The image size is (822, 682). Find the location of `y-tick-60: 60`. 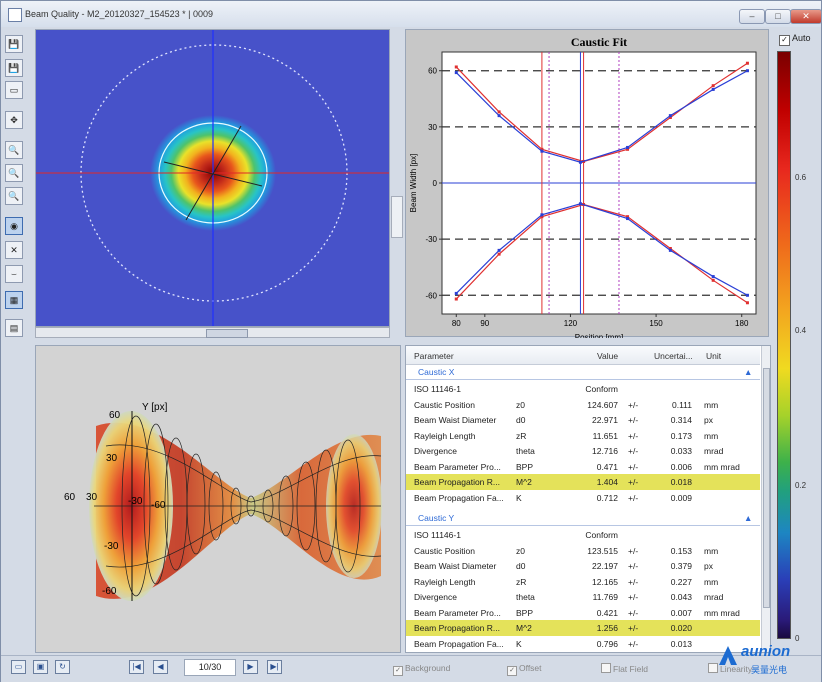

y-tick-60: 60 is located at coordinates (115, 415).